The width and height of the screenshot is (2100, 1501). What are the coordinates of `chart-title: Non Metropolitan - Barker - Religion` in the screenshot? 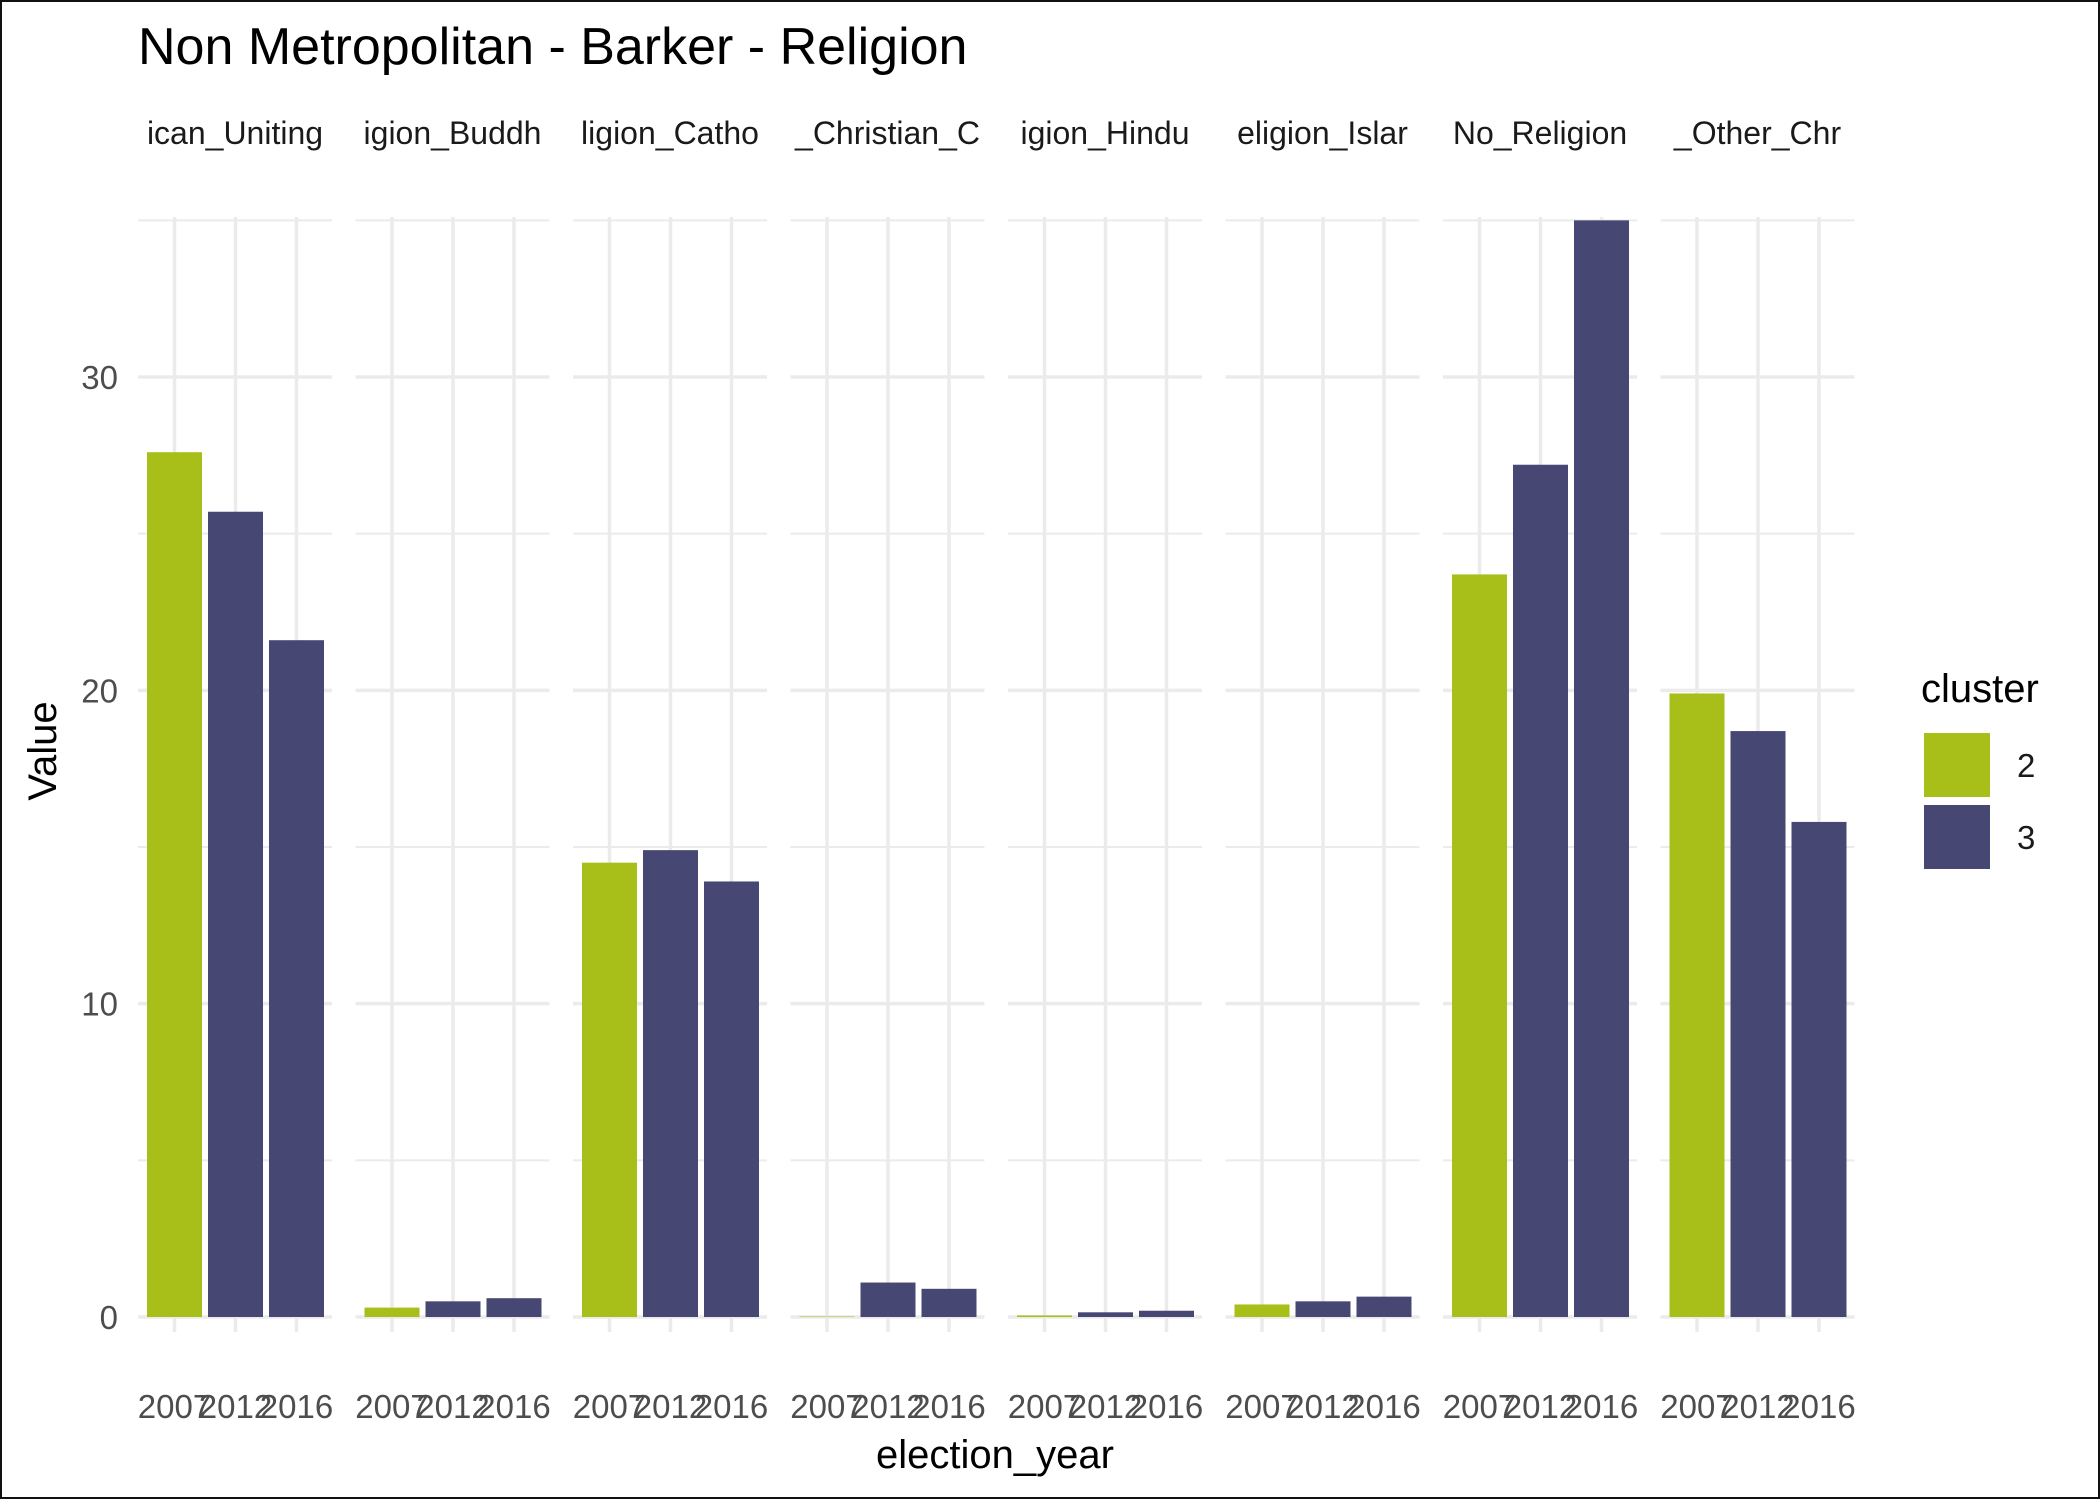 It's located at (552, 47).